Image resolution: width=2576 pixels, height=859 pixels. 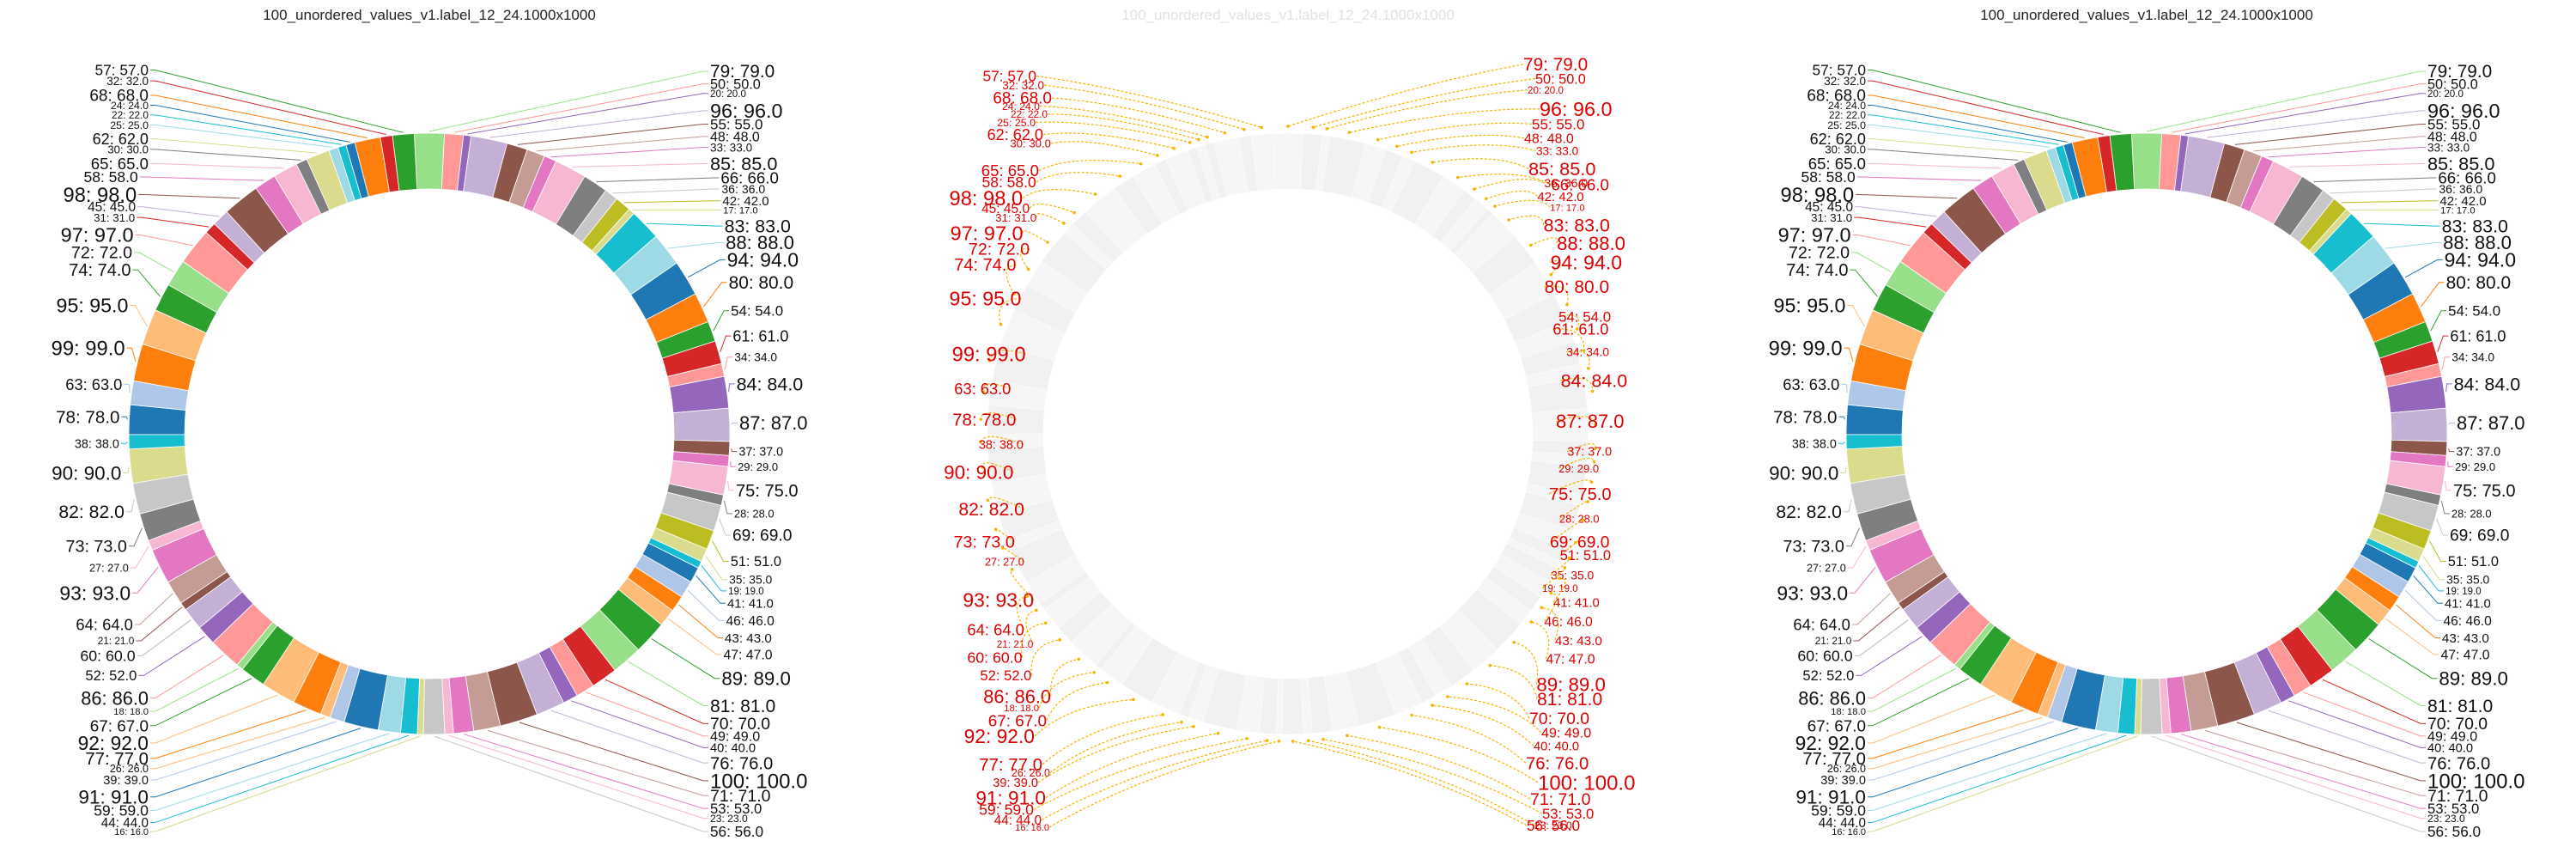 What do you see at coordinates (131, 712) in the screenshot?
I see `slice-label-18: 18: 18.0` at bounding box center [131, 712].